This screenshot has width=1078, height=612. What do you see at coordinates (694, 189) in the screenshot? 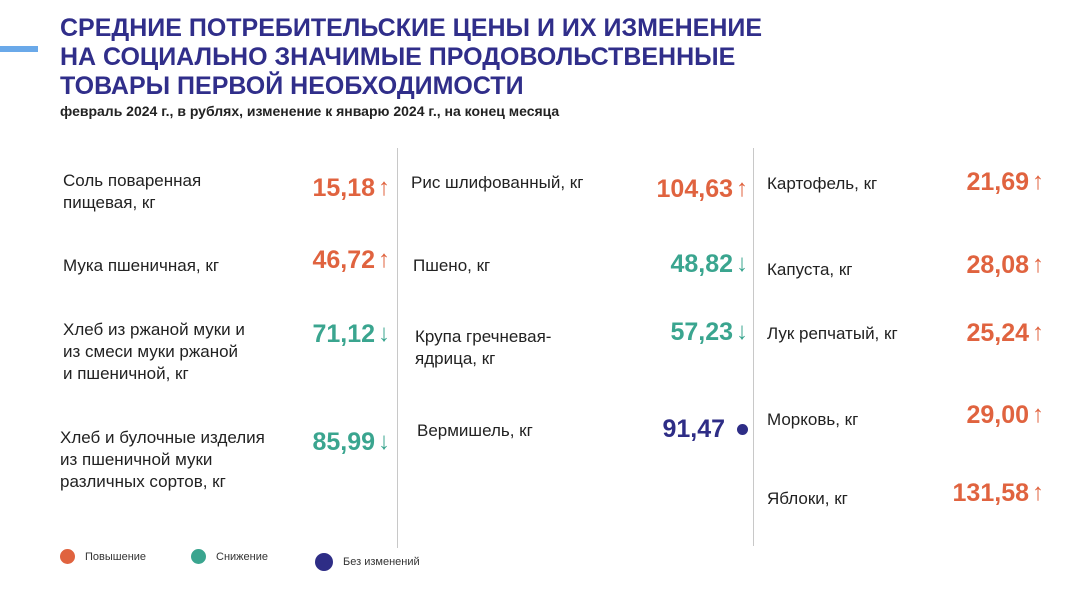
I see `price-value: 104,63` at bounding box center [694, 189].